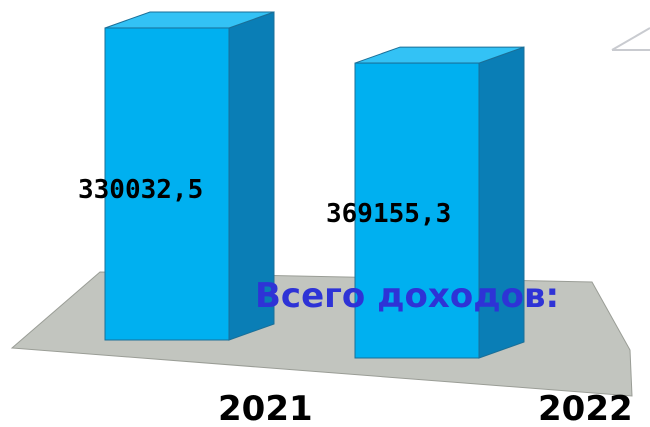  What do you see at coordinates (585, 408) in the screenshot?
I see `x-tick-label-2022: 2022` at bounding box center [585, 408].